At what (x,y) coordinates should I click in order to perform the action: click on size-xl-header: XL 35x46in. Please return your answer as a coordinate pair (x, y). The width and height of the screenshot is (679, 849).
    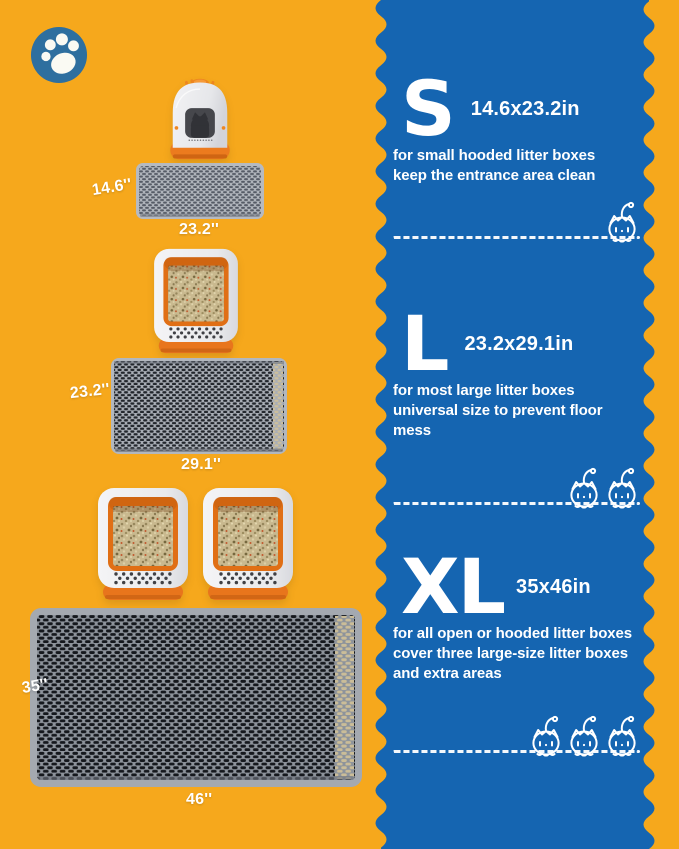
    Looking at the image, I should click on (516, 586).